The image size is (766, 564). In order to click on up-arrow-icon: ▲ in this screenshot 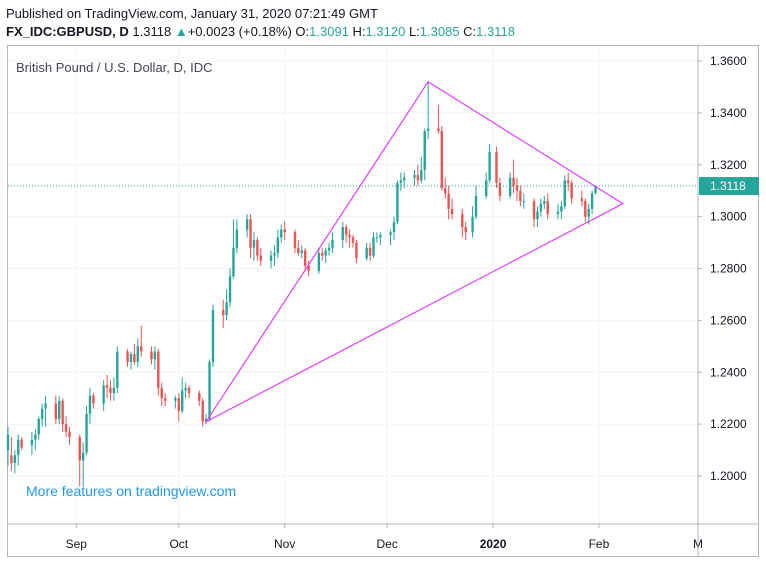, I will do `click(181, 31)`.